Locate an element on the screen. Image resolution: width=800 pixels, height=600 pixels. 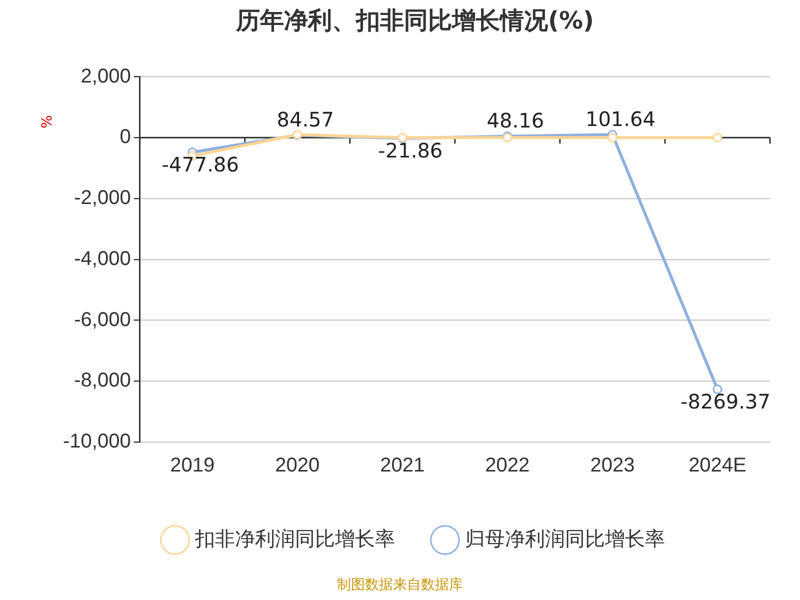
data-label: -8269.37 is located at coordinates (725, 402).